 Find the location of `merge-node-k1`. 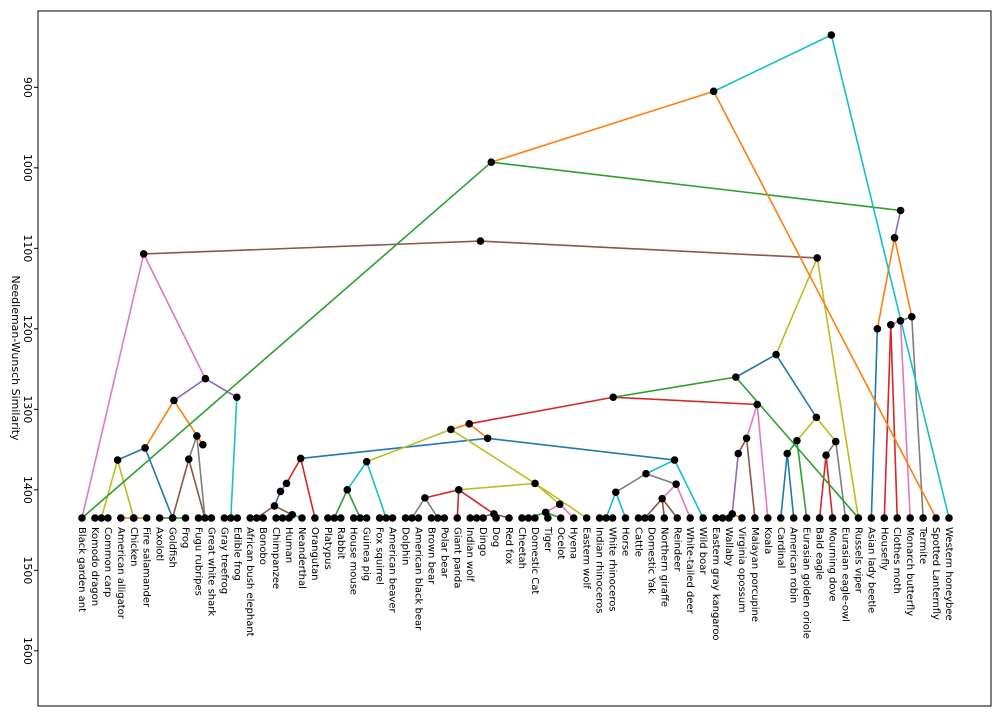

merge-node-k1 is located at coordinates (722, 518).